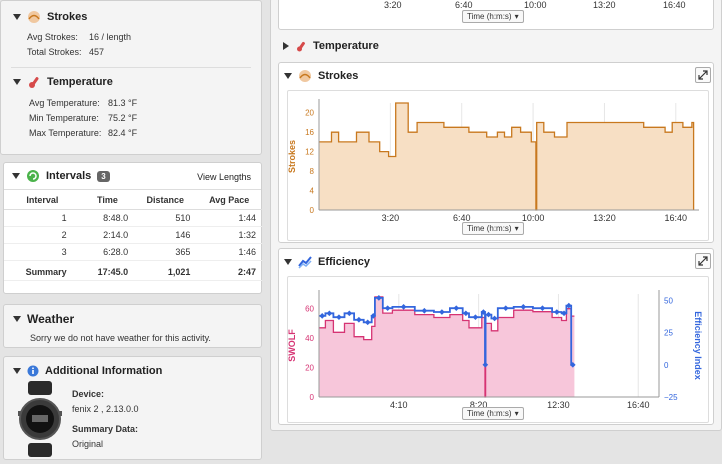  Describe the element at coordinates (668, 300) in the screenshot. I see `y-right-tick-label: 50` at that location.